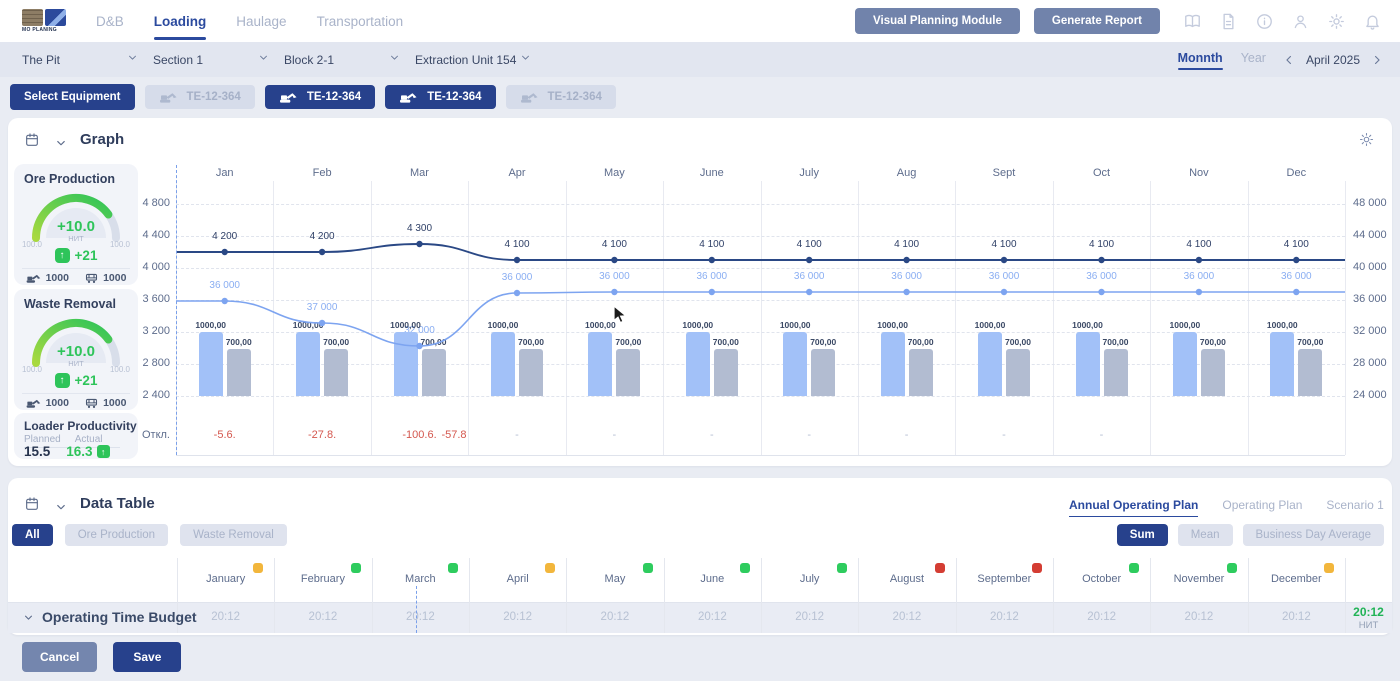 The image size is (1400, 681). Describe the element at coordinates (61, 145) in the screenshot. I see `collapse-graph-chevron-icon` at that location.